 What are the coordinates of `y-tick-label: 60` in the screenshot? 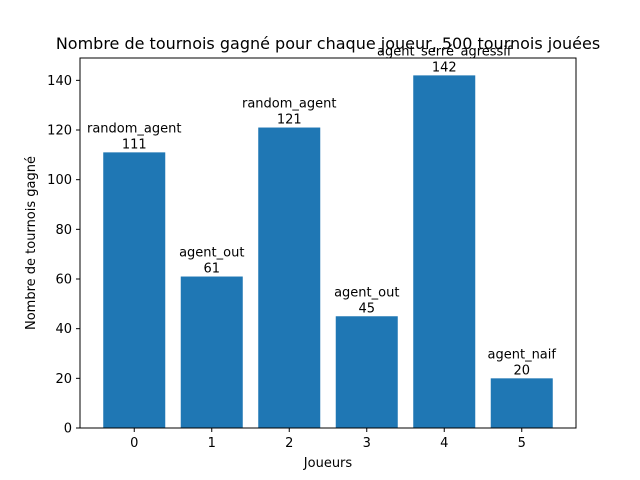 It's located at (63, 280).